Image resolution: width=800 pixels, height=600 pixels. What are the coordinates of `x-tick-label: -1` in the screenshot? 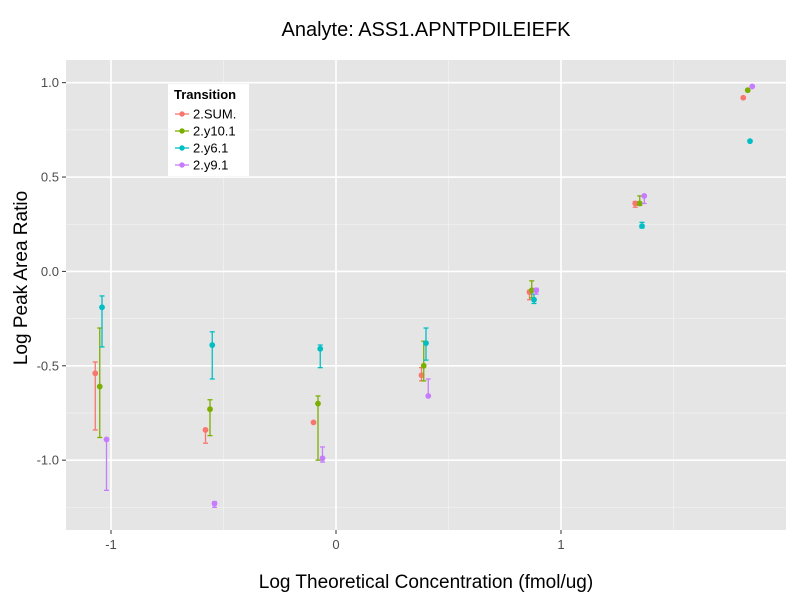 It's located at (111, 544).